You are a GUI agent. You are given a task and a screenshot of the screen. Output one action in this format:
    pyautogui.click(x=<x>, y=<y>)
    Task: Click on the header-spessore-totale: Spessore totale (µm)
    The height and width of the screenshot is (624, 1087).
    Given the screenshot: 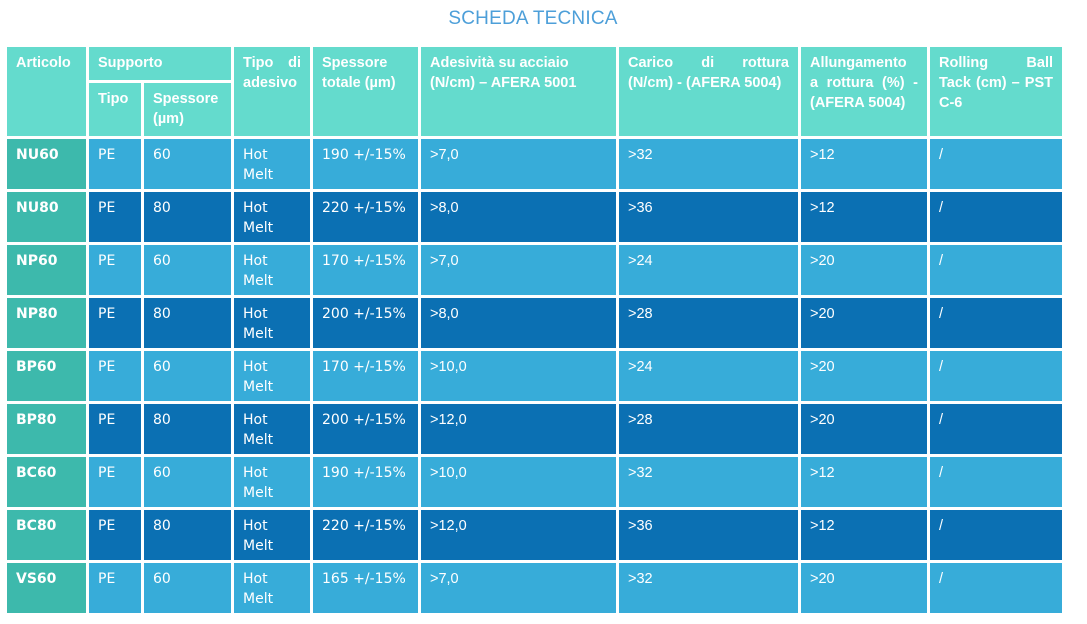 What is the action you would take?
    pyautogui.click(x=365, y=91)
    